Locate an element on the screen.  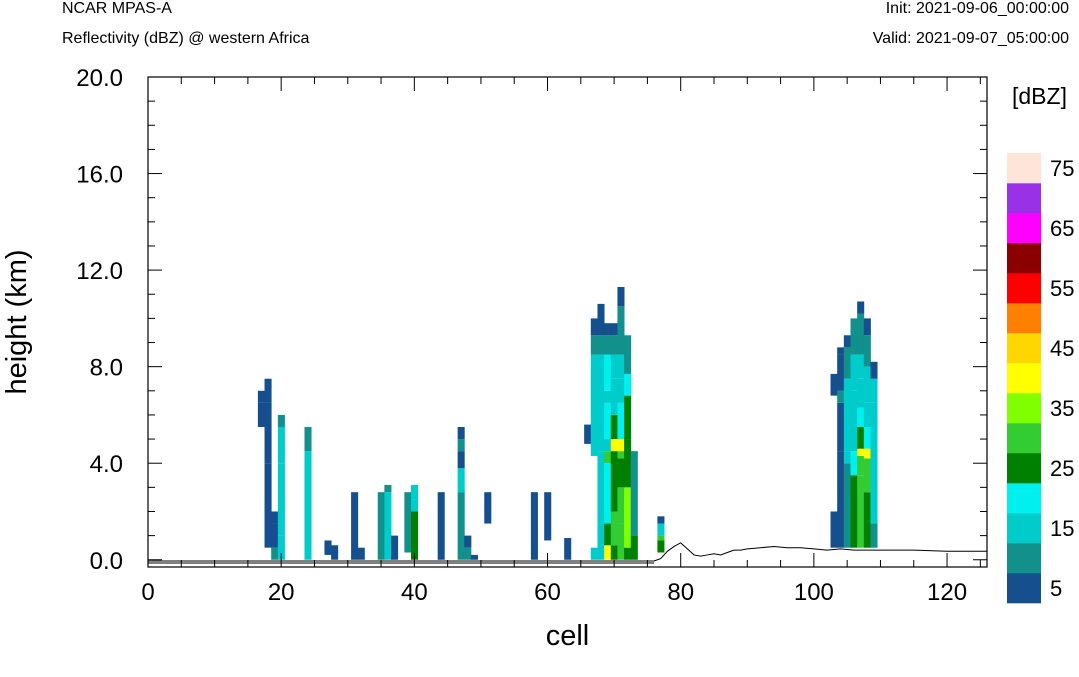
y-tick-label: 8.0 is located at coordinates (106, 368).